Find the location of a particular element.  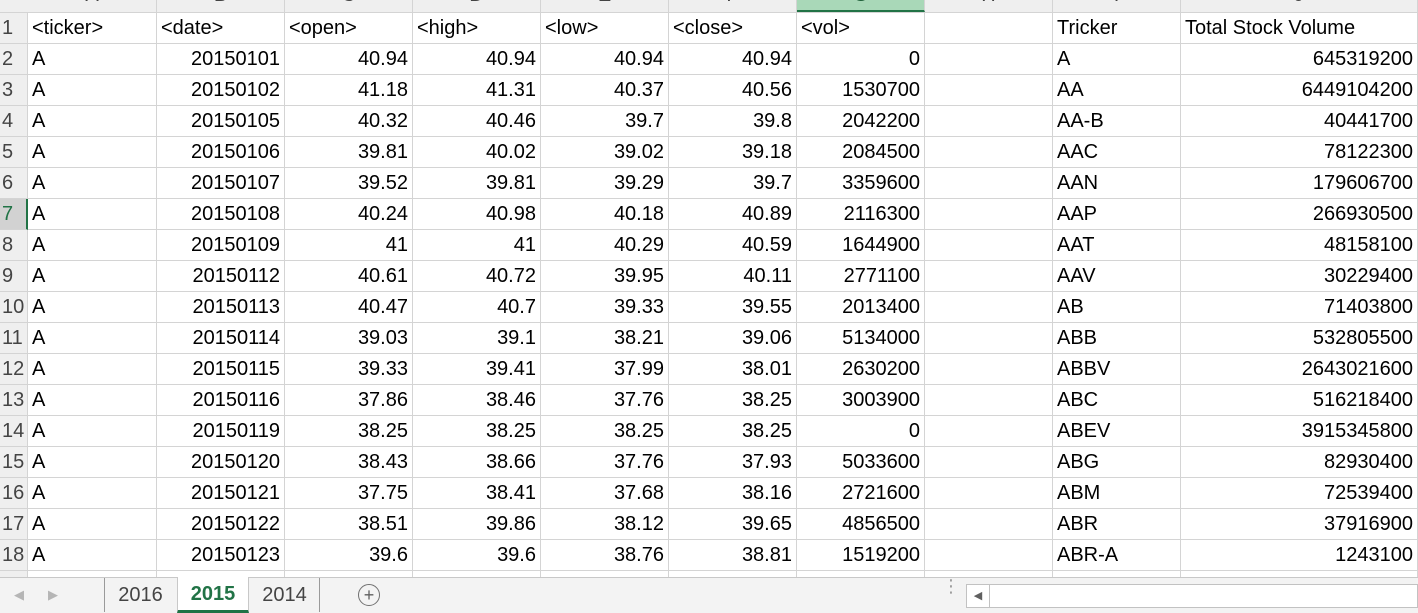

row-header: 9 is located at coordinates (14, 276).